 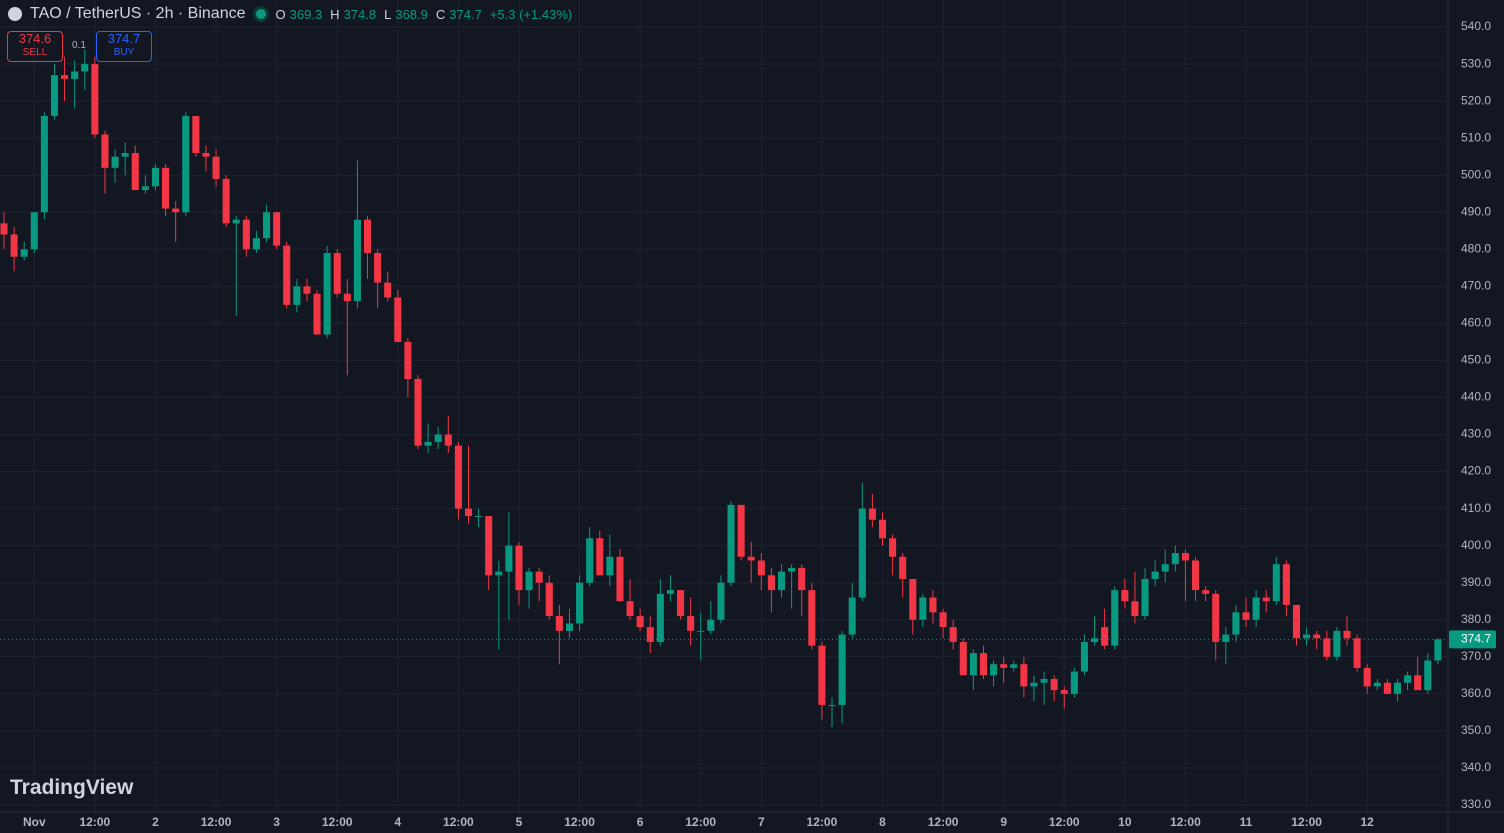 What do you see at coordinates (1476, 471) in the screenshot?
I see `y-tick-label: 420.0` at bounding box center [1476, 471].